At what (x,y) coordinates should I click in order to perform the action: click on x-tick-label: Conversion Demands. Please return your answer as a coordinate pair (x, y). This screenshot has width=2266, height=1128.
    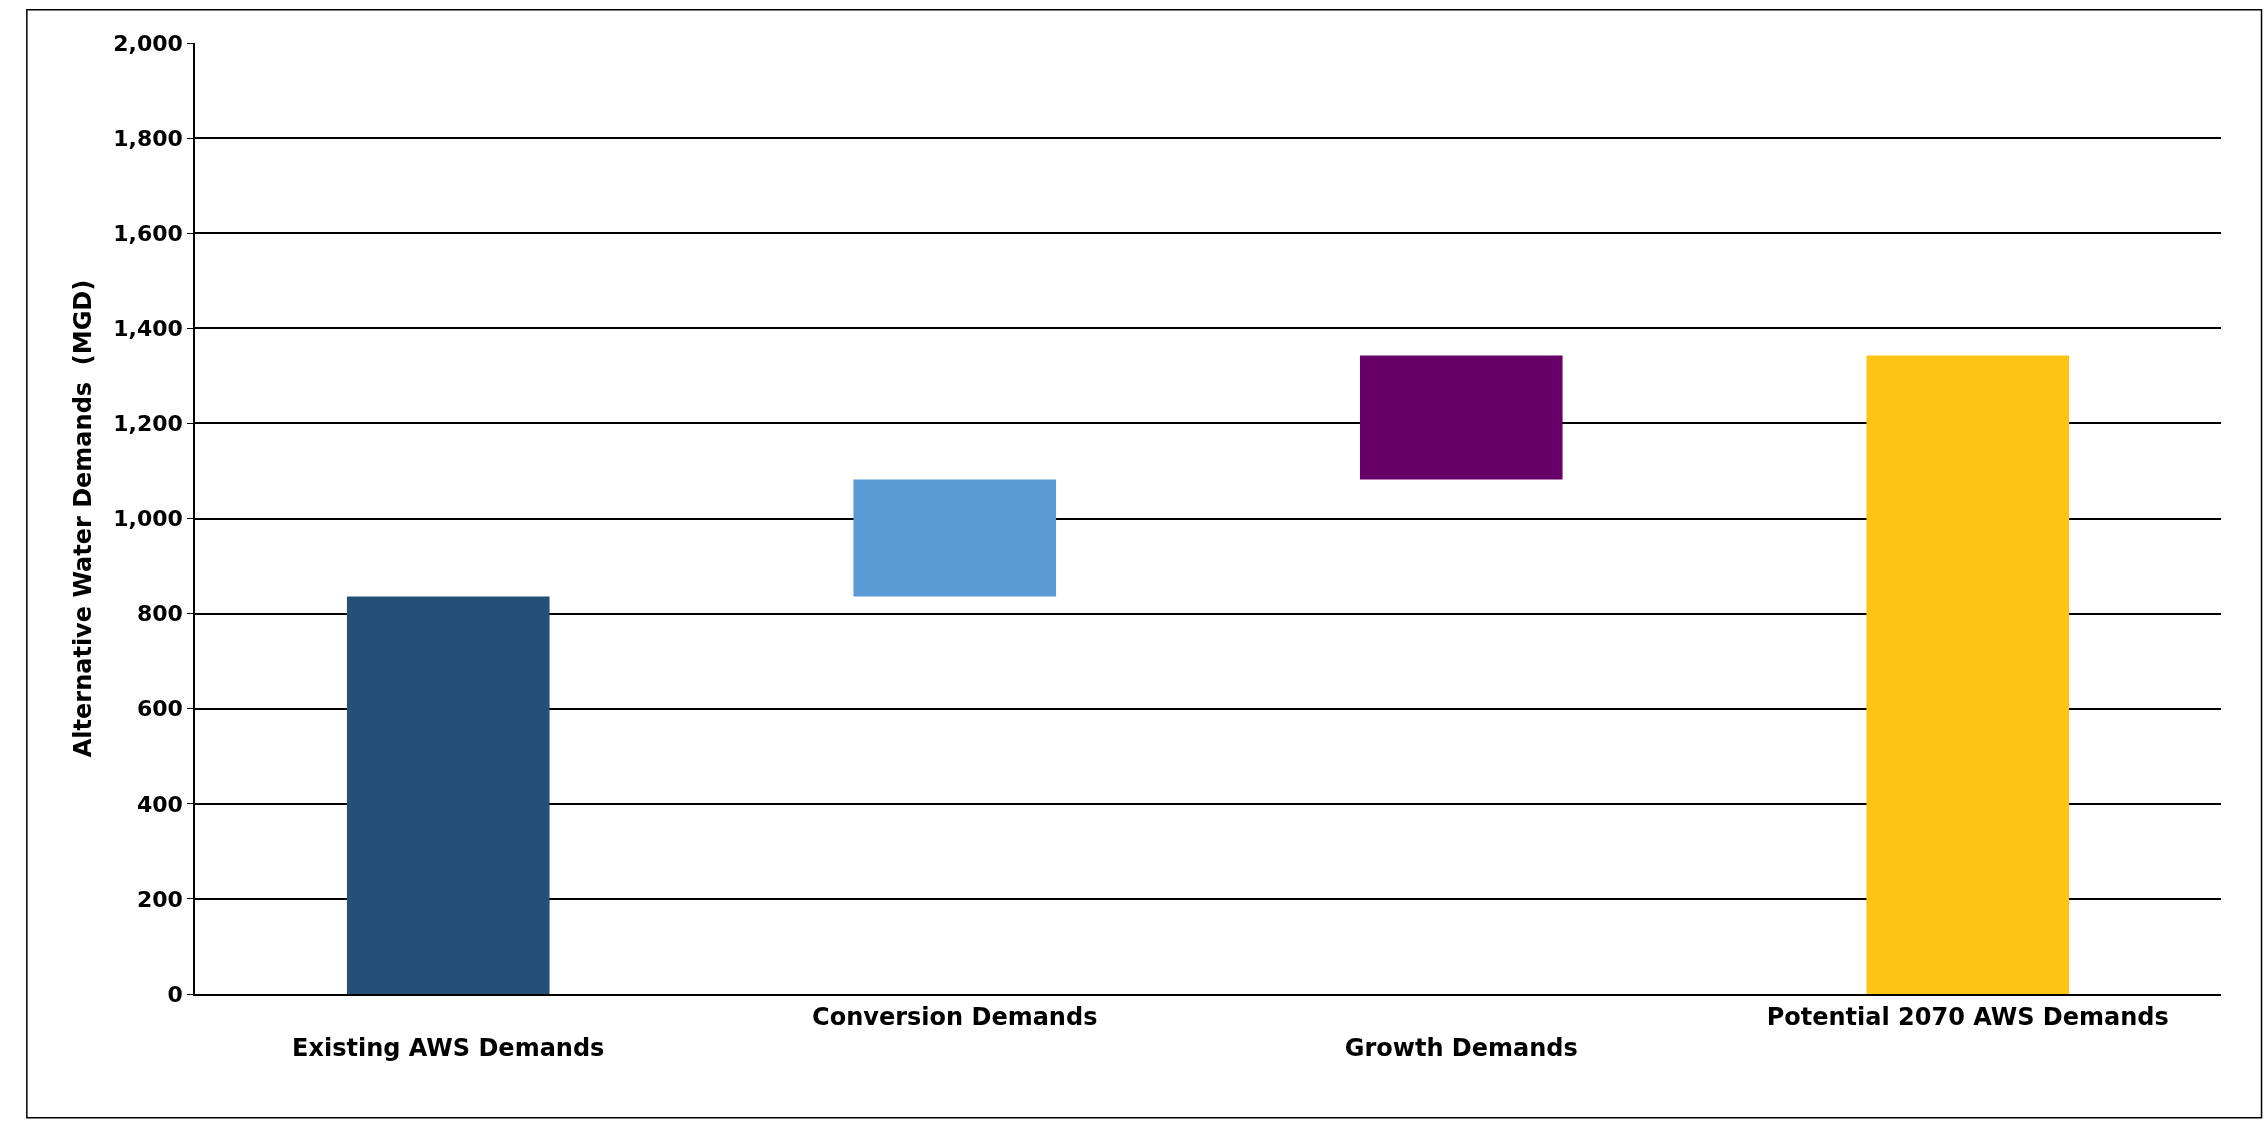
    Looking at the image, I should click on (955, 1016).